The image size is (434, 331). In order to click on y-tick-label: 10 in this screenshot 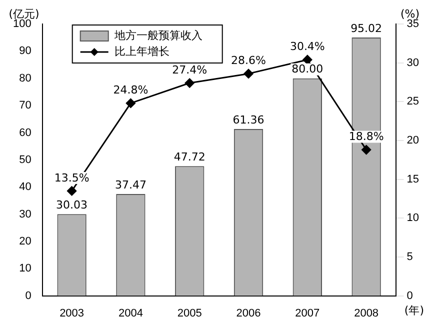, I will do `click(25, 268)`.